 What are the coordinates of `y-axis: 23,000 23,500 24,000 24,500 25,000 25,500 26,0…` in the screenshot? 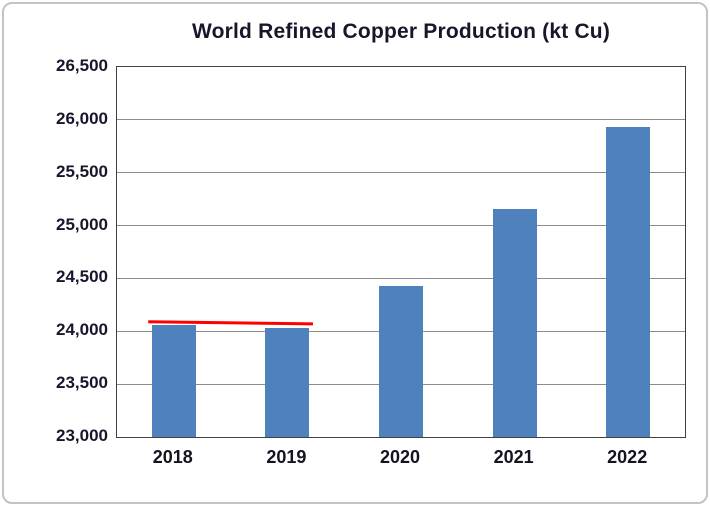 It's located at (59, 250).